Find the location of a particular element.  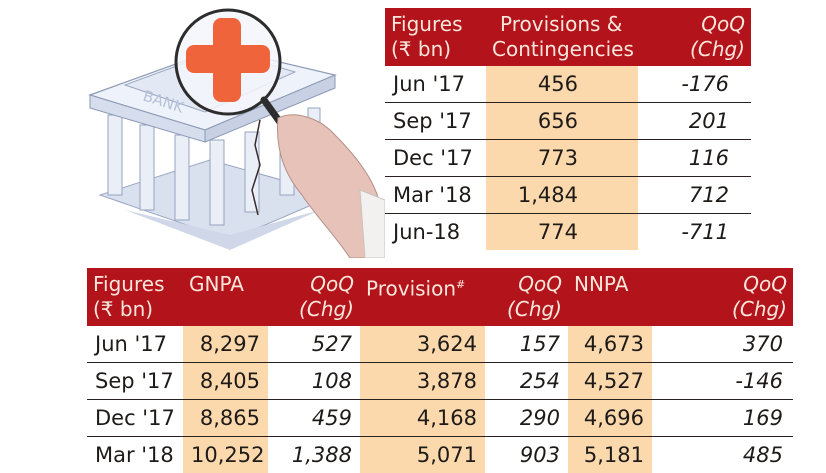

provision-cell: 4,168 is located at coordinates (422, 418).